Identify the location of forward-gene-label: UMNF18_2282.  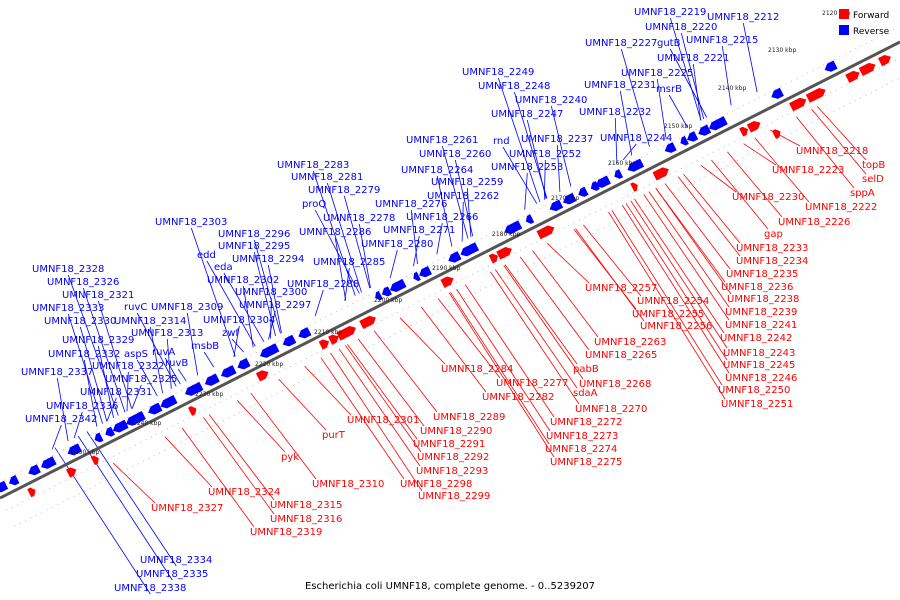
(518, 397).